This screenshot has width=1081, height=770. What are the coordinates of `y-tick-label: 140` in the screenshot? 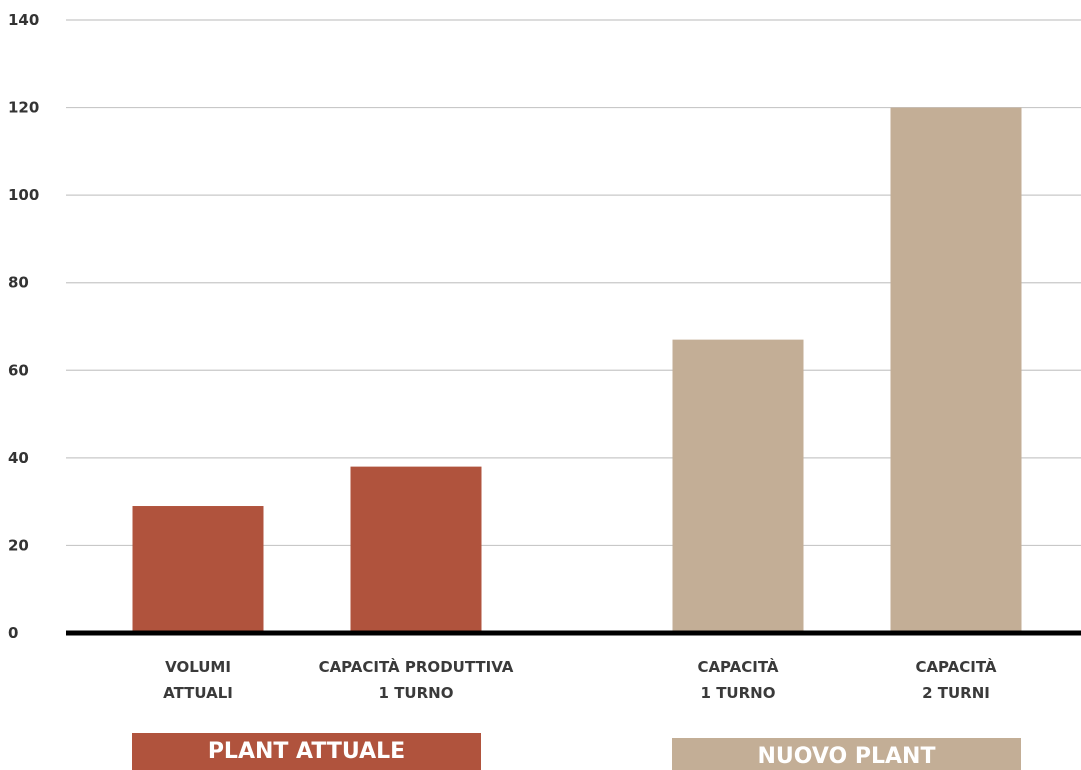 It's located at (23, 20).